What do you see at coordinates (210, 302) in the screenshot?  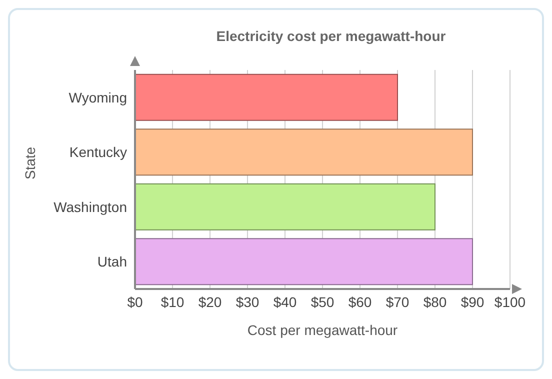 I see `x-tick-label: $20` at bounding box center [210, 302].